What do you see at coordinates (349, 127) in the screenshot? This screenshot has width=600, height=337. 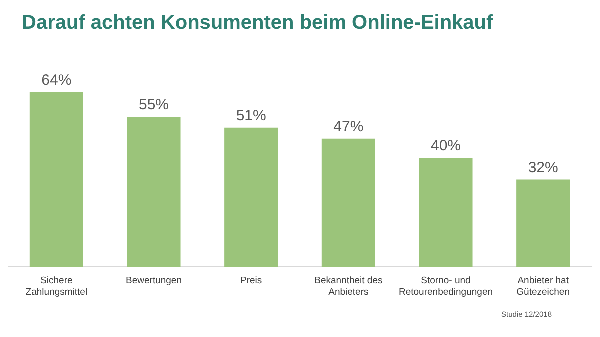 I see `data-label: 47%` at bounding box center [349, 127].